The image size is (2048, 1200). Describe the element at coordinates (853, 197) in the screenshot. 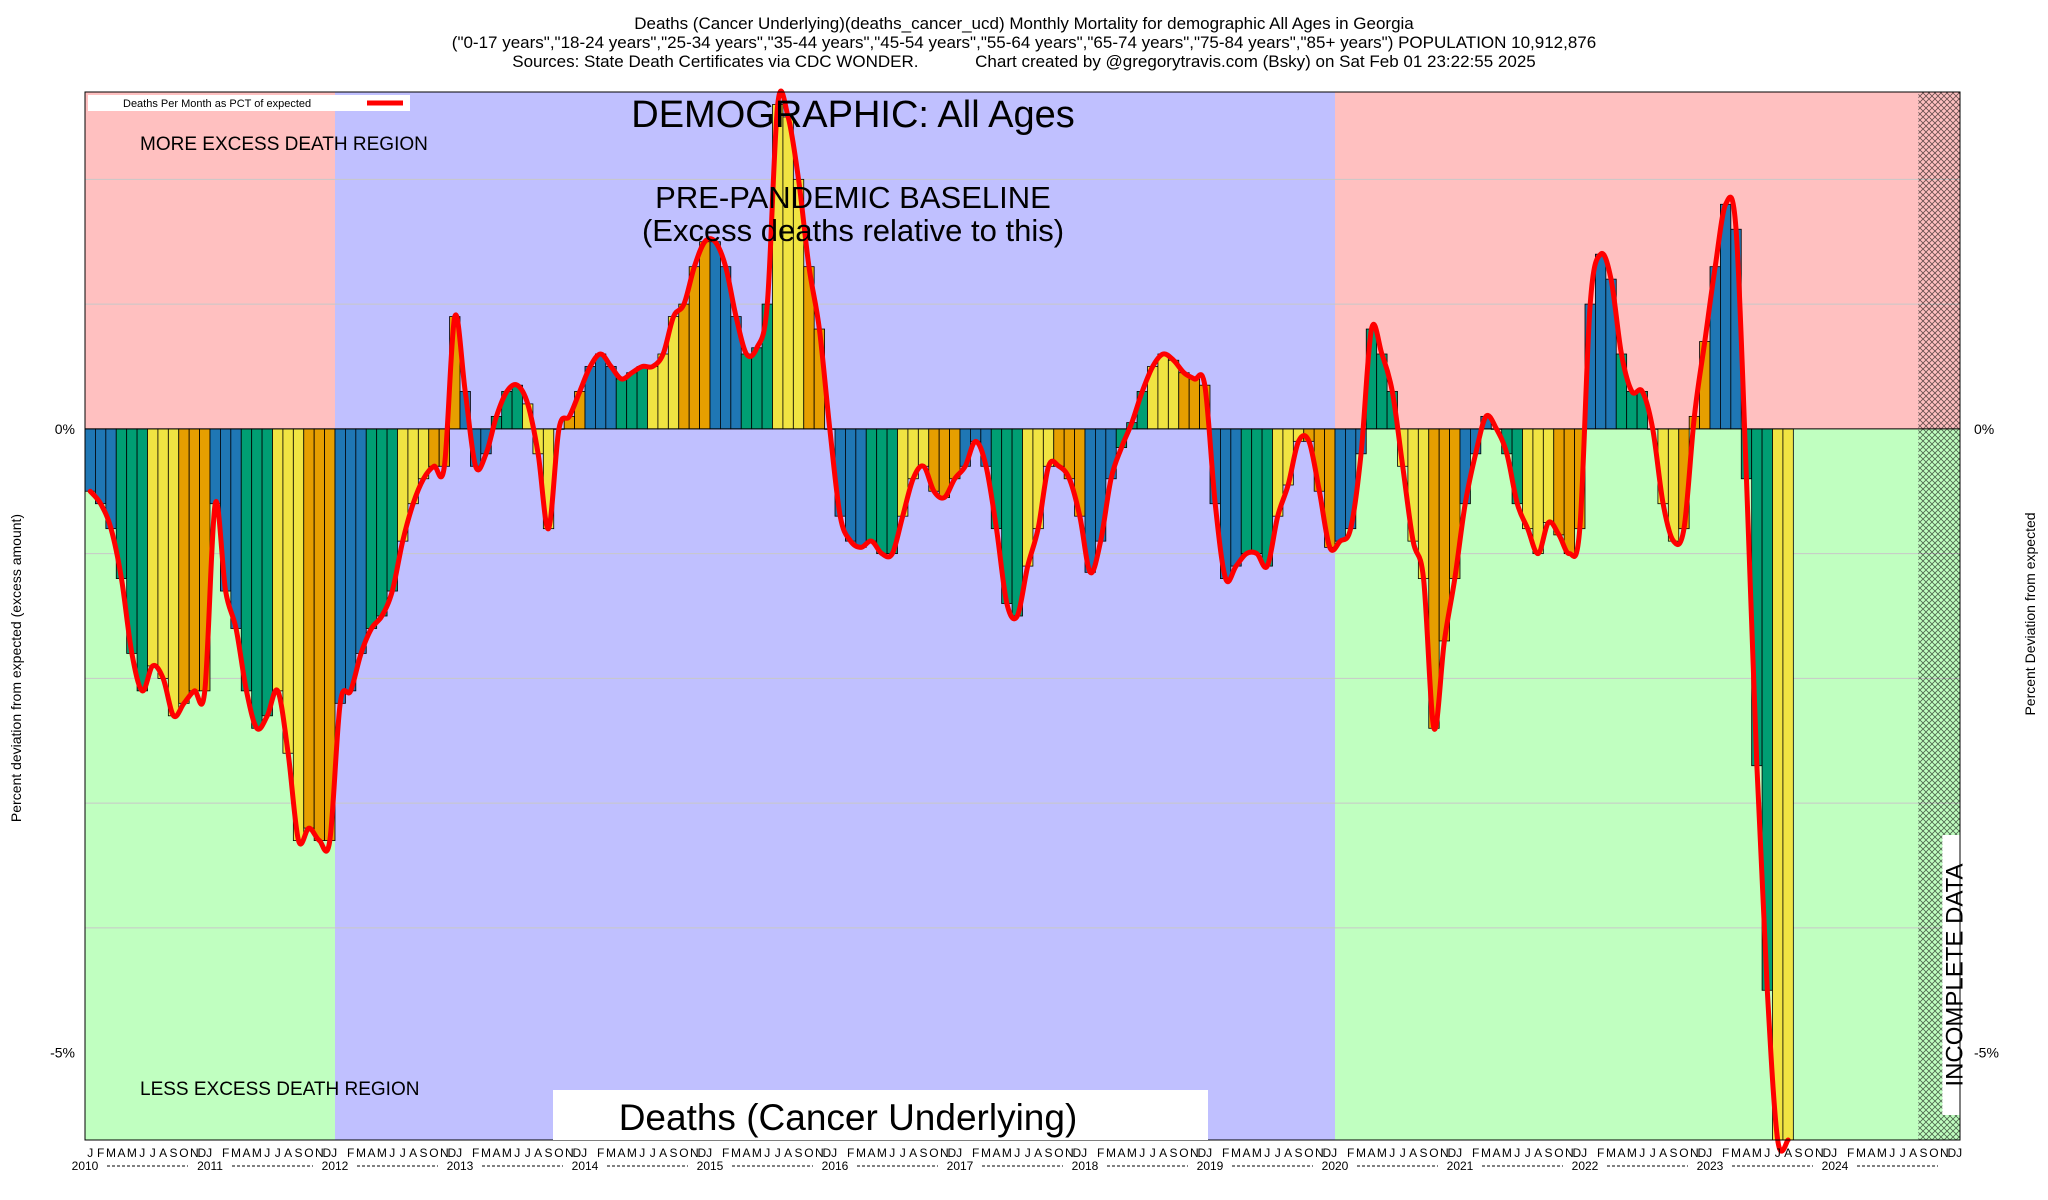

I see `baseline-title: PRE-PANDEMIC BASELINE` at that location.